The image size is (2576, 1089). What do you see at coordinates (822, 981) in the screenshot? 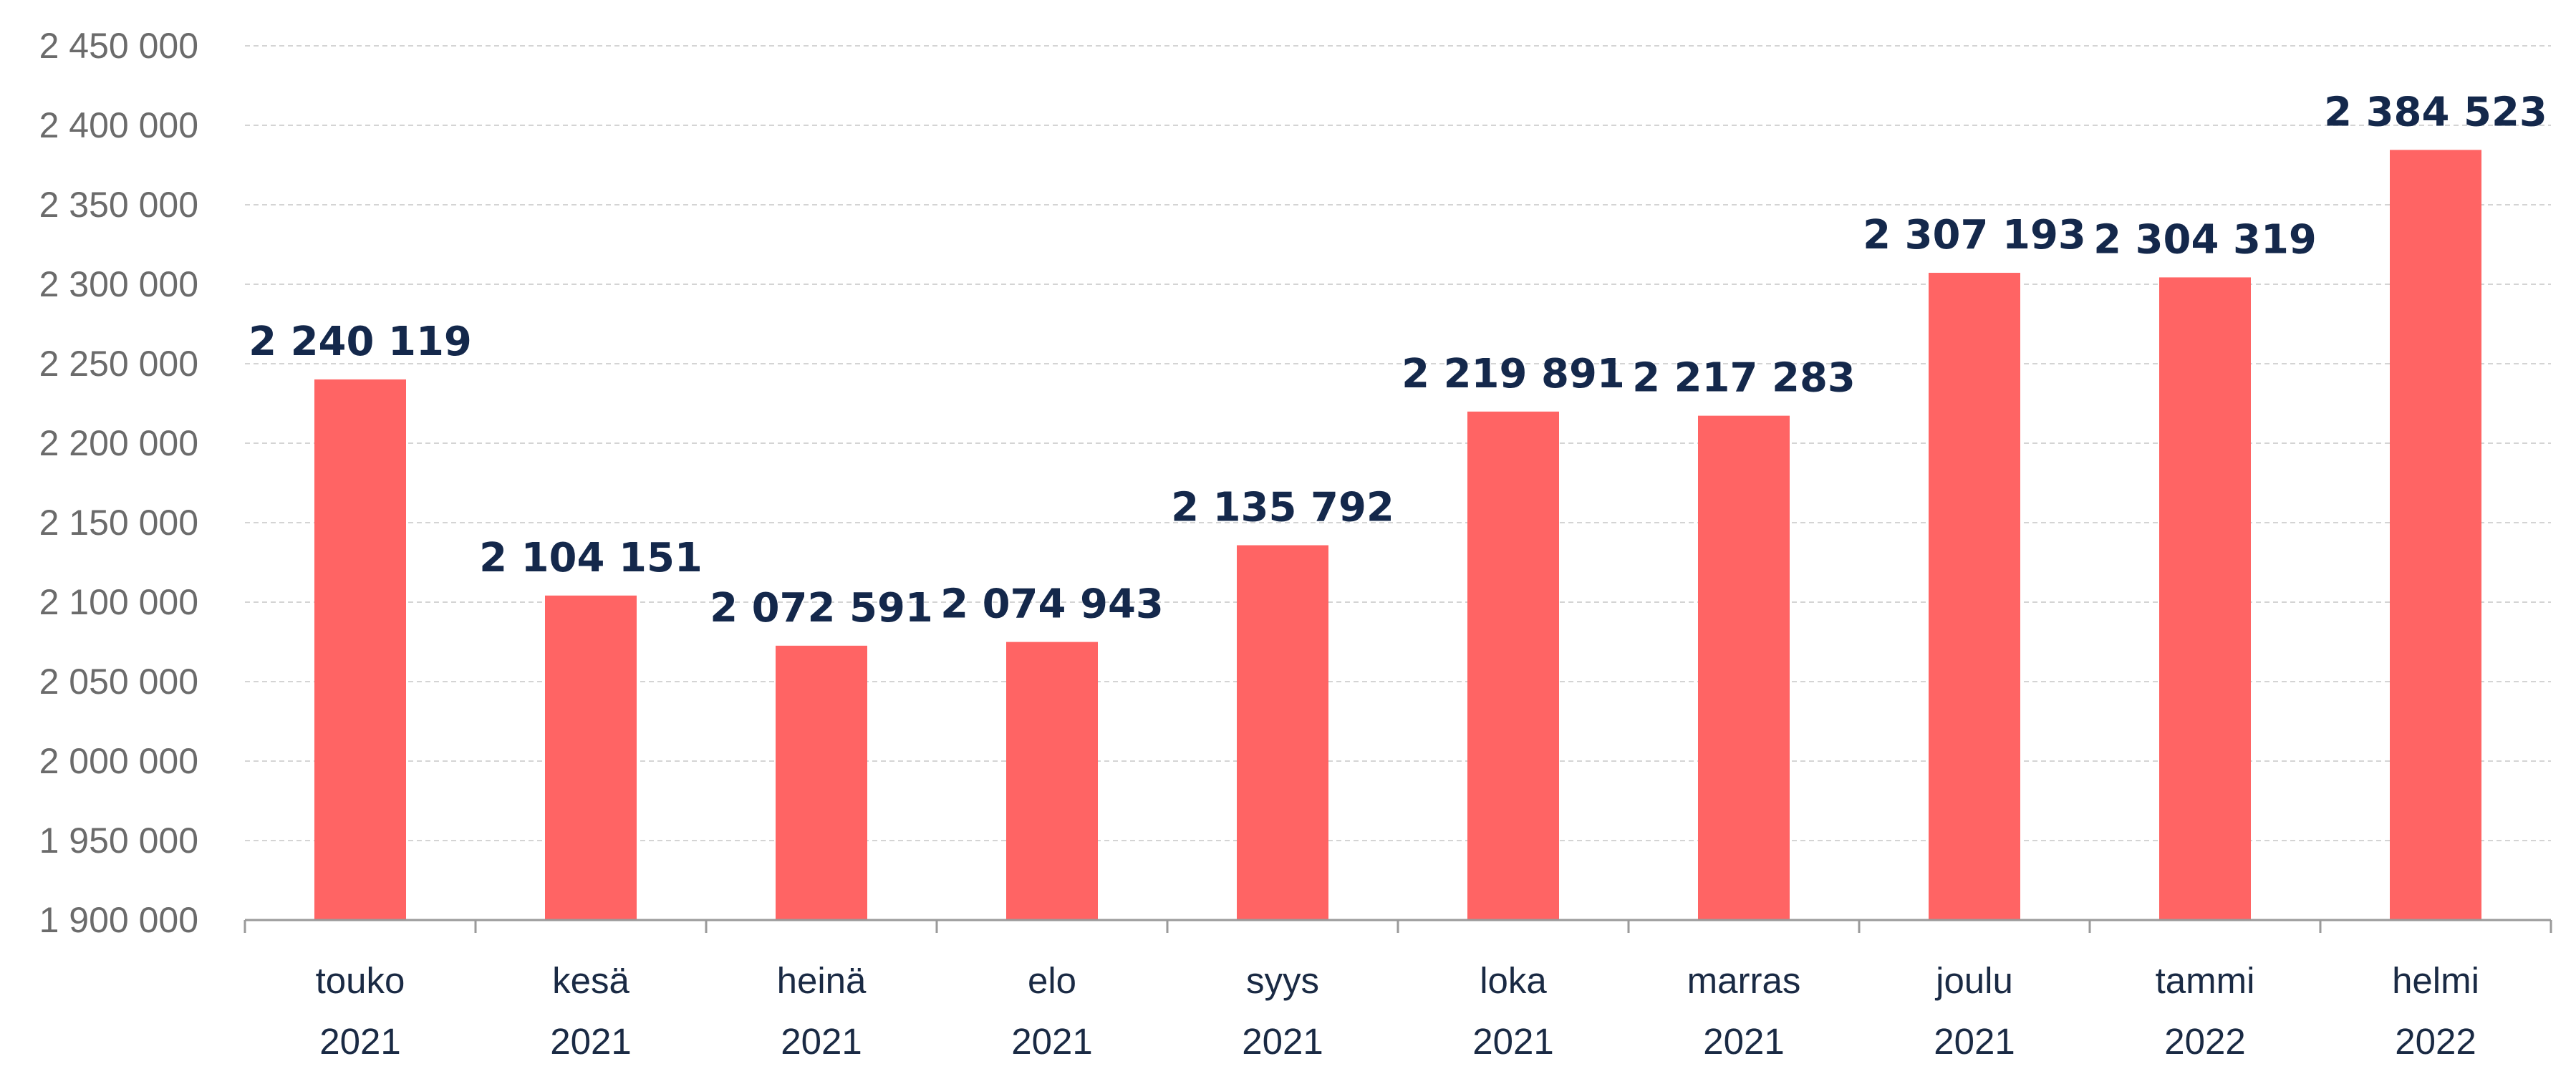
I see `x-tick-label: heinä` at bounding box center [822, 981].